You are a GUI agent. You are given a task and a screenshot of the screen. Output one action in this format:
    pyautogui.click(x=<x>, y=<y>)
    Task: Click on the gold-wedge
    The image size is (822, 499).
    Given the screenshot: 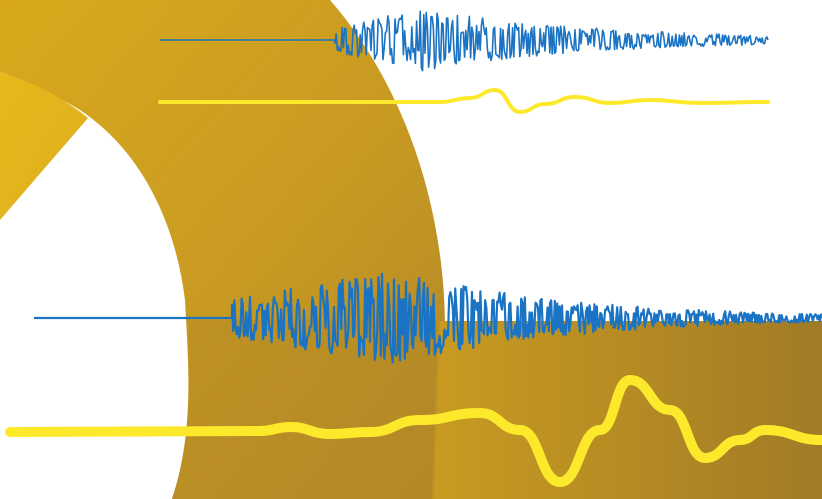 What is the action you would take?
    pyautogui.click(x=44, y=146)
    